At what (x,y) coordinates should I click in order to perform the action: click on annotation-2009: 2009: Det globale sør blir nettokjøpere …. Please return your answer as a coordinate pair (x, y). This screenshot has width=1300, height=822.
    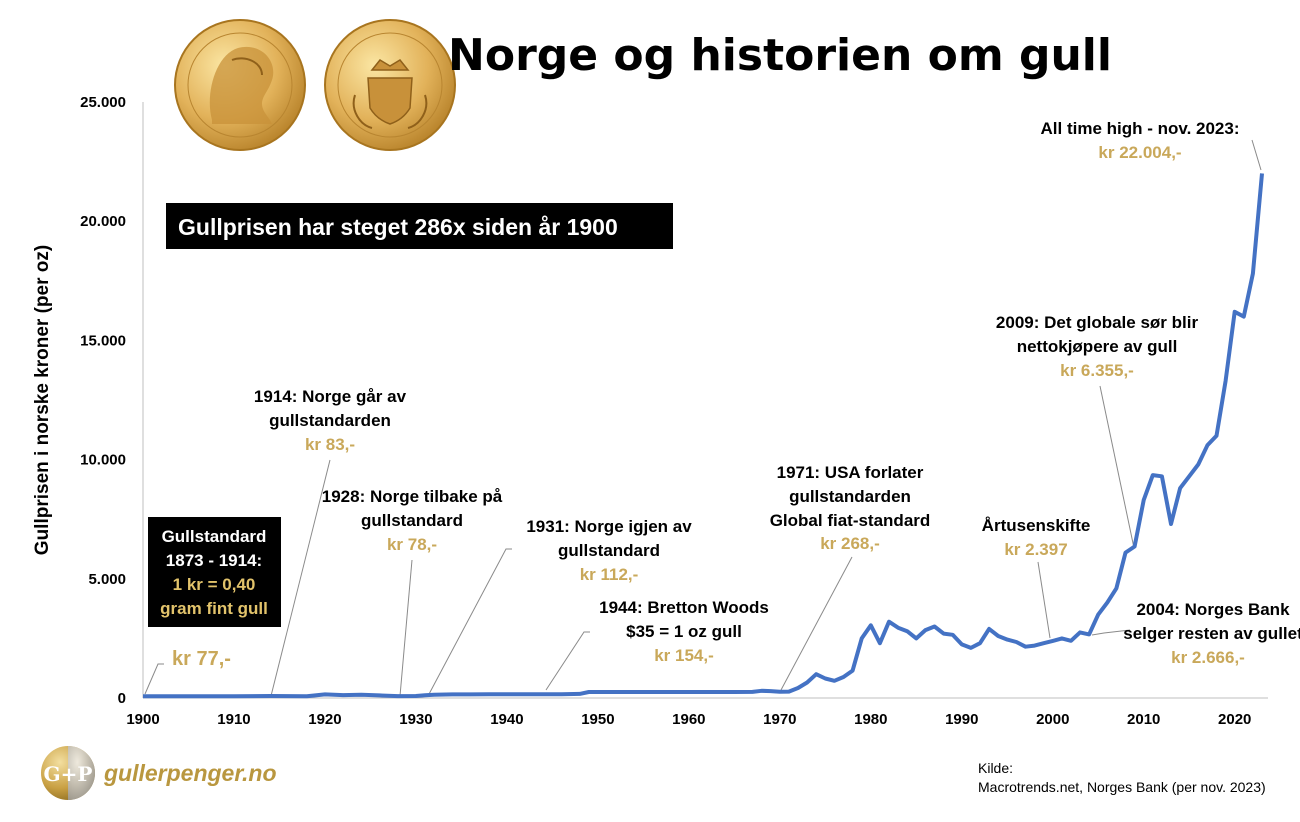
    Looking at the image, I should click on (1097, 346).